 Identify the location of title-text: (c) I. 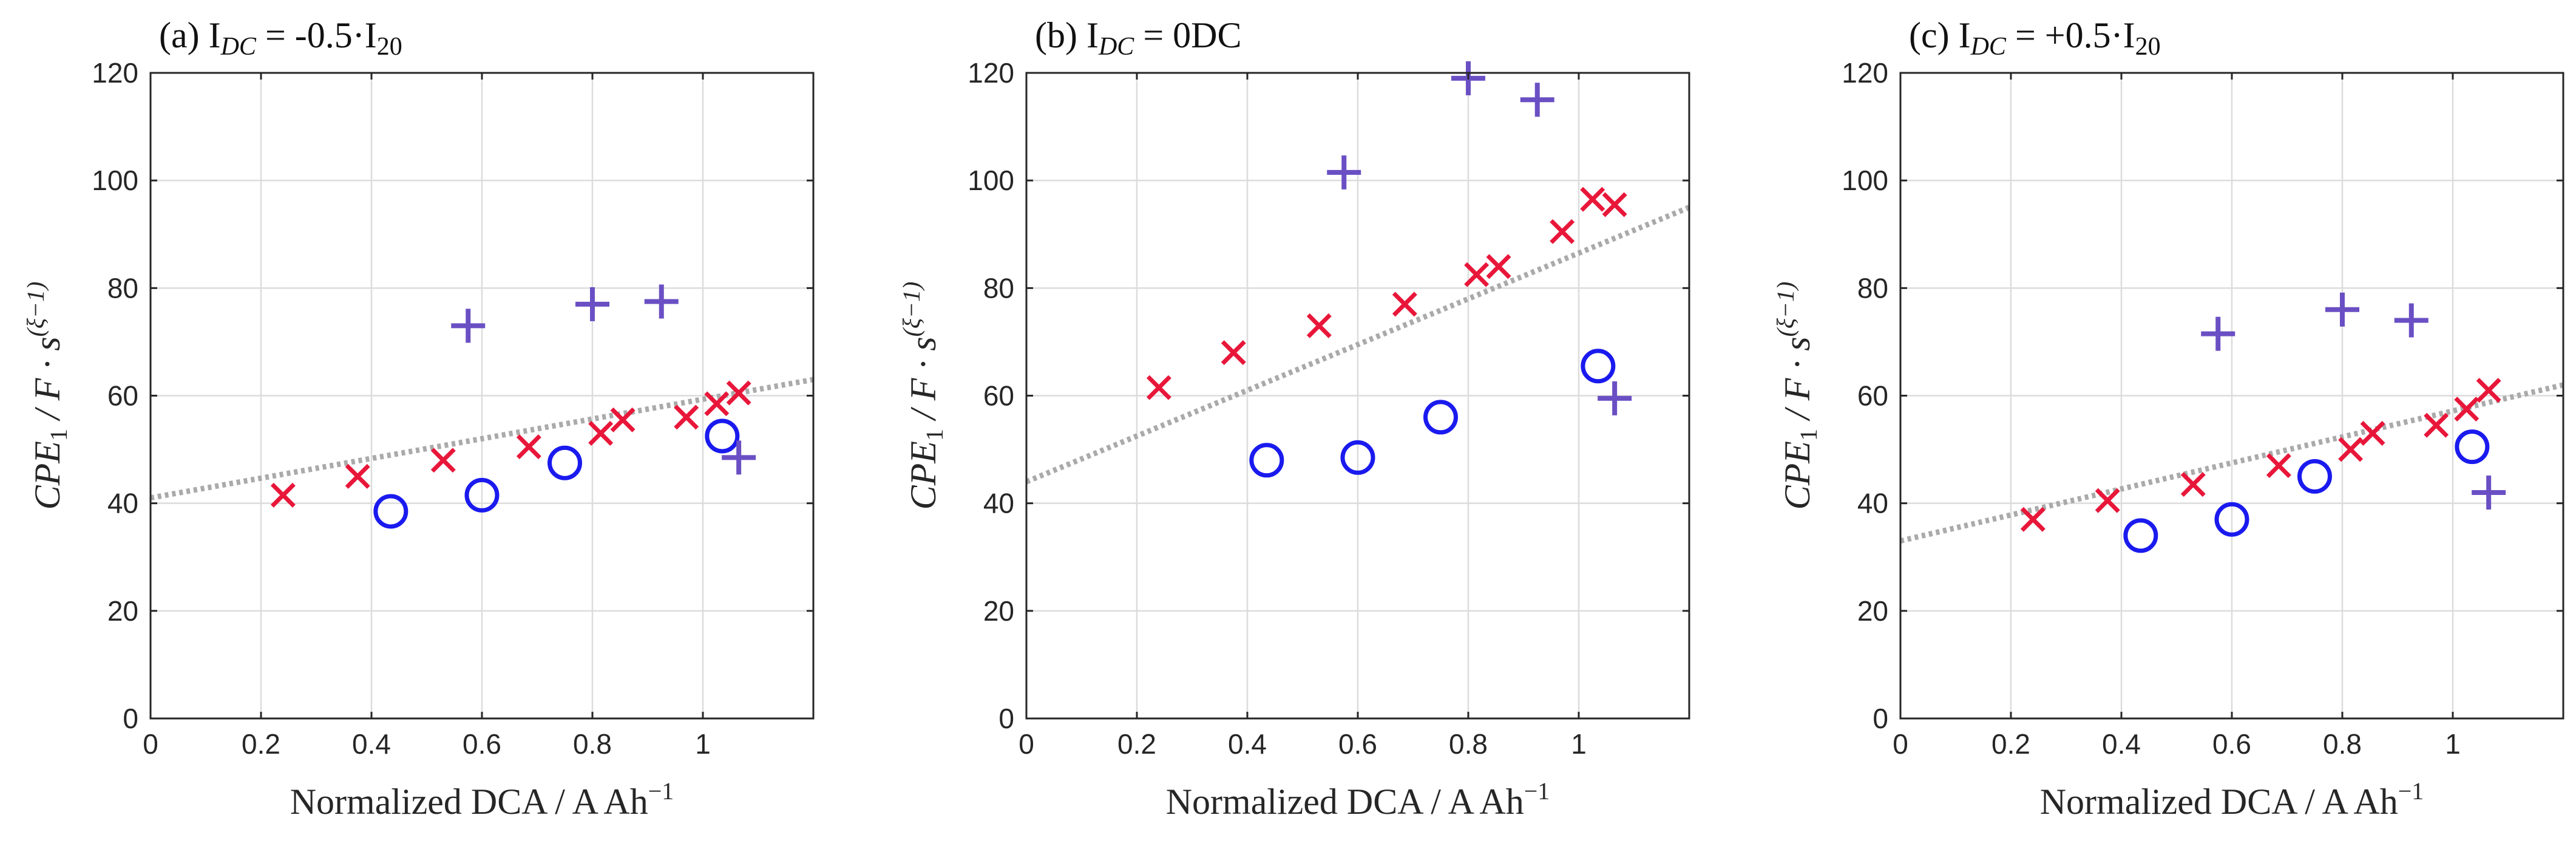
(1940, 35).